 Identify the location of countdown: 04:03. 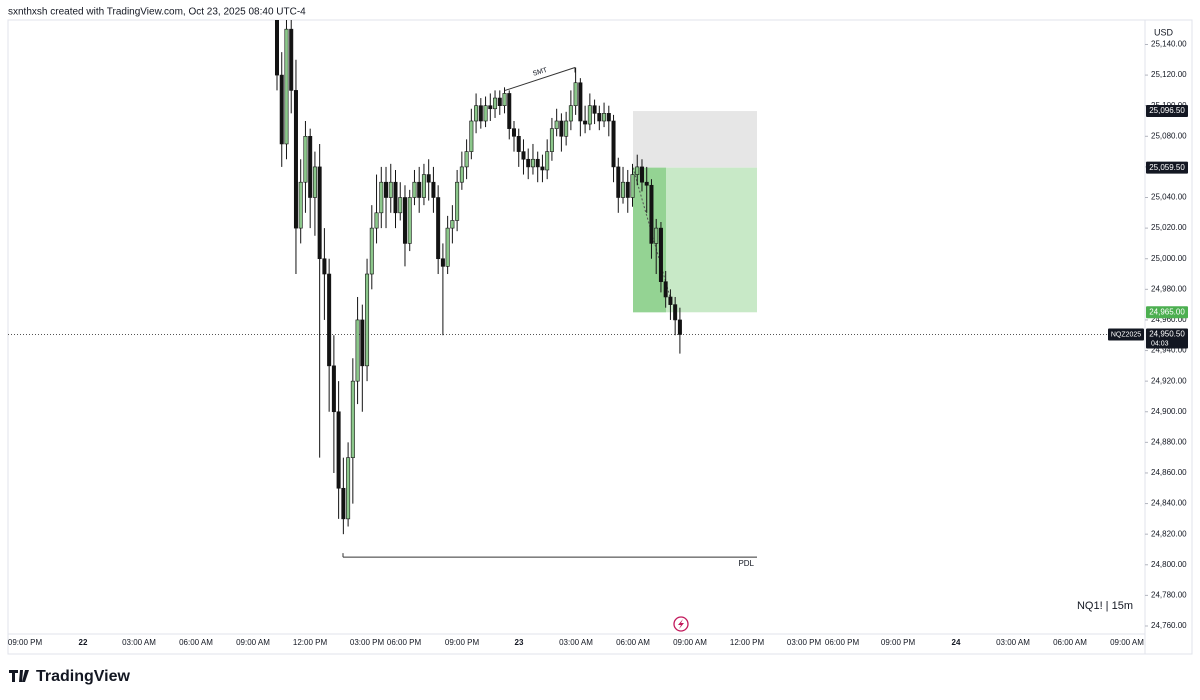
(1160, 343).